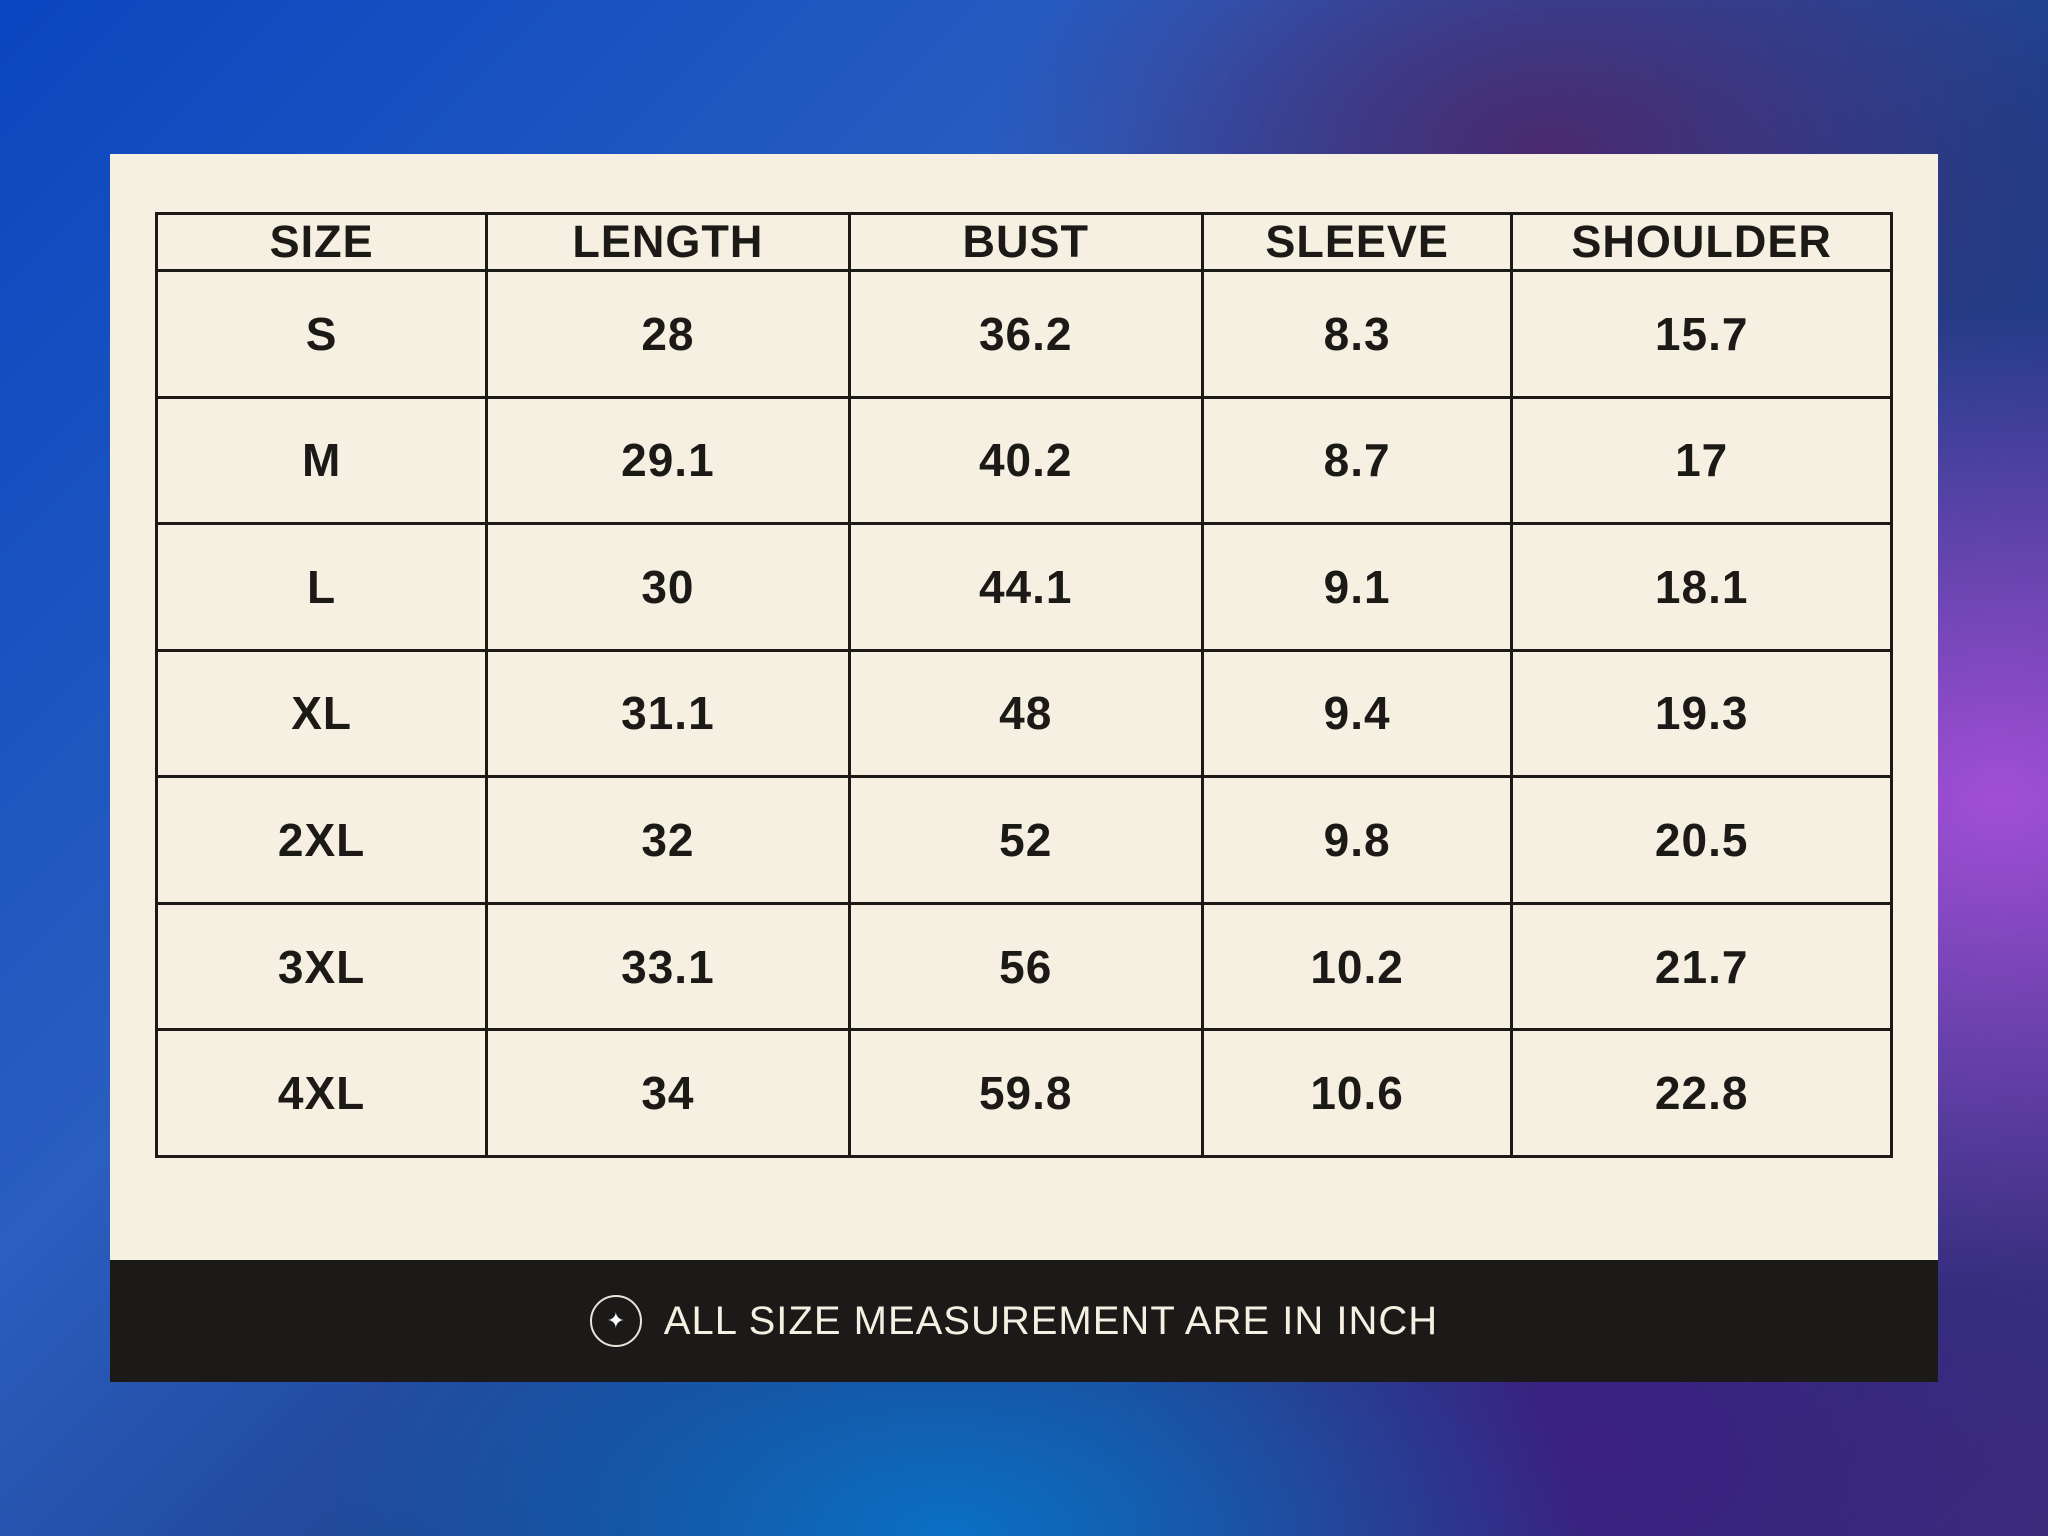  I want to click on table-row: M 29.1 40.2 8.7 17, so click(1023, 460).